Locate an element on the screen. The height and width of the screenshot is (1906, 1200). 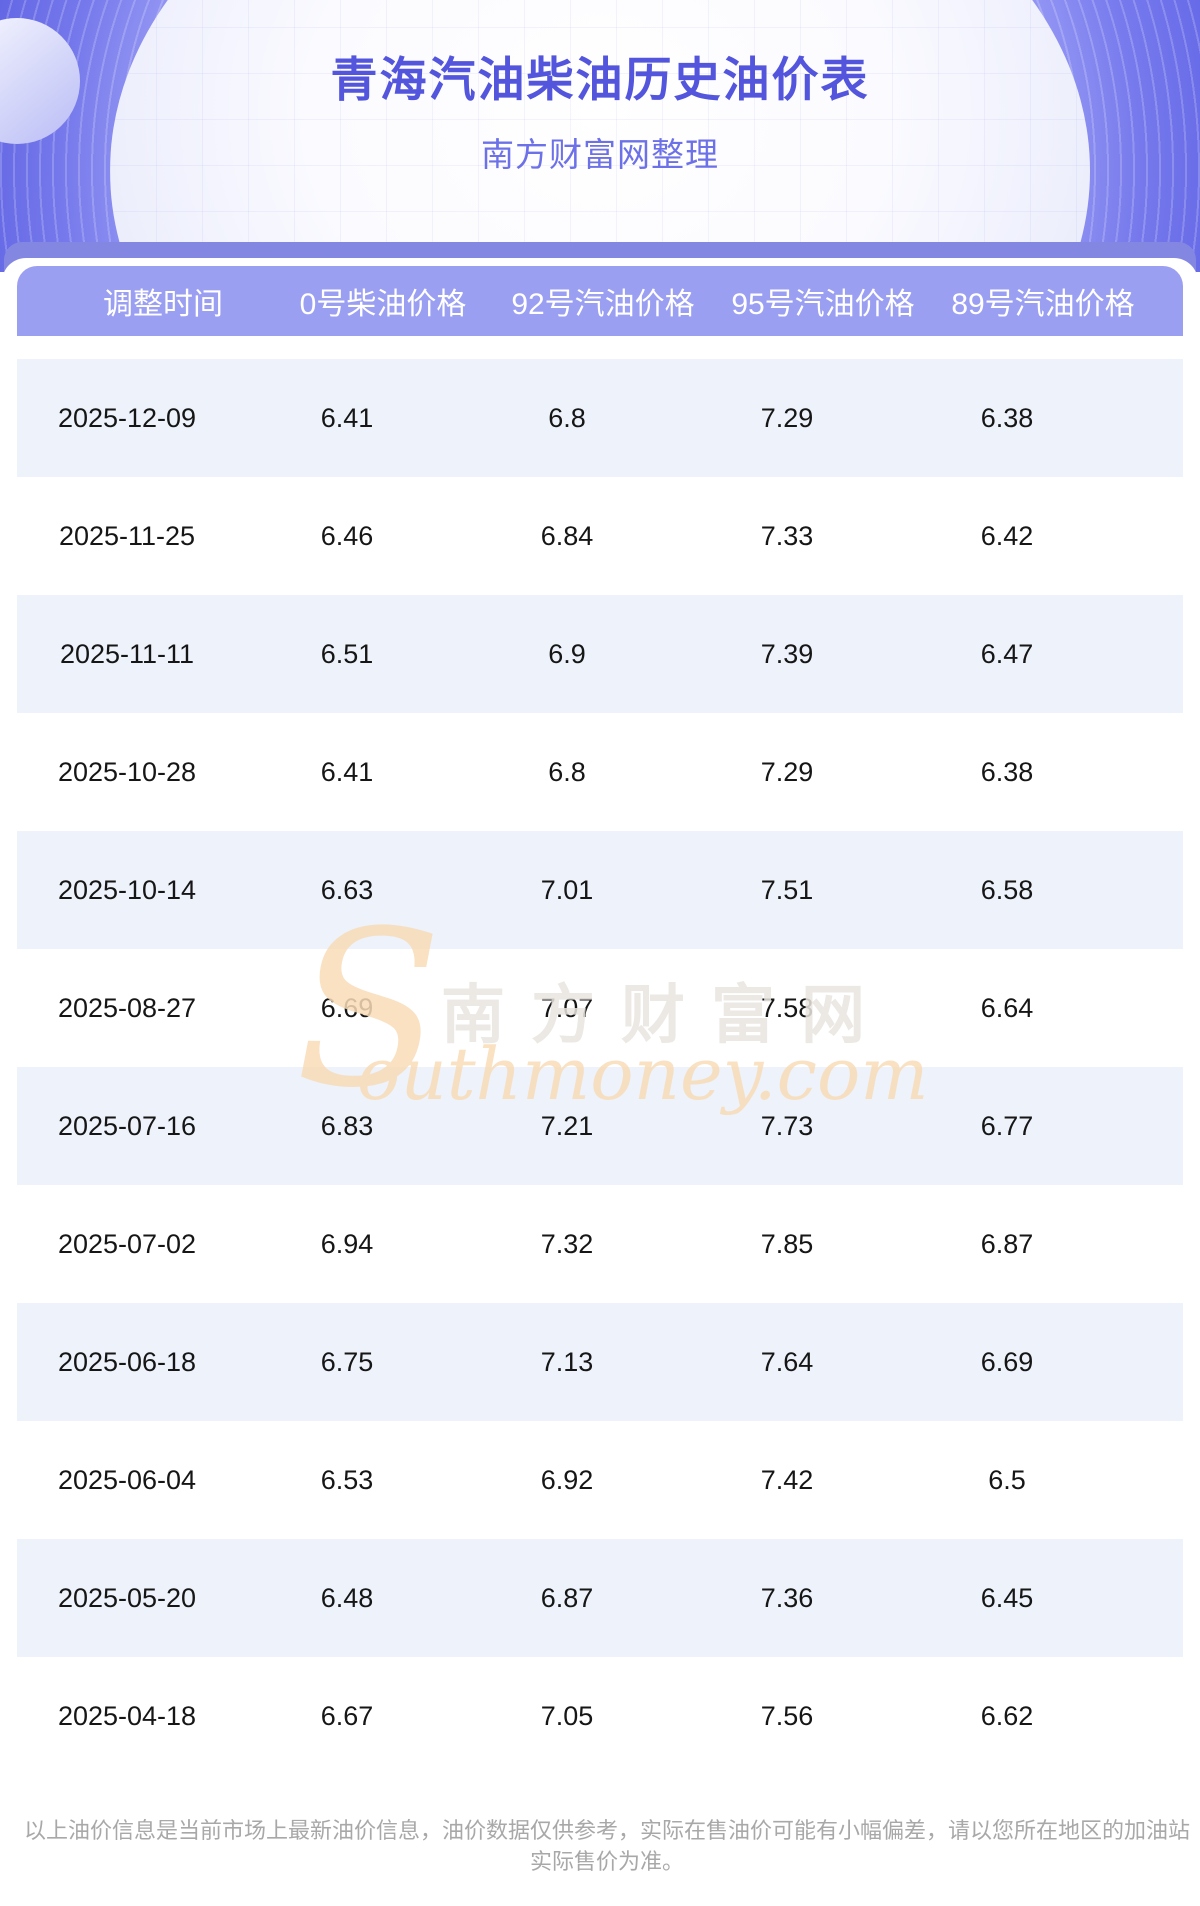
table-cell: 2025-05-20 is located at coordinates (127, 1597).